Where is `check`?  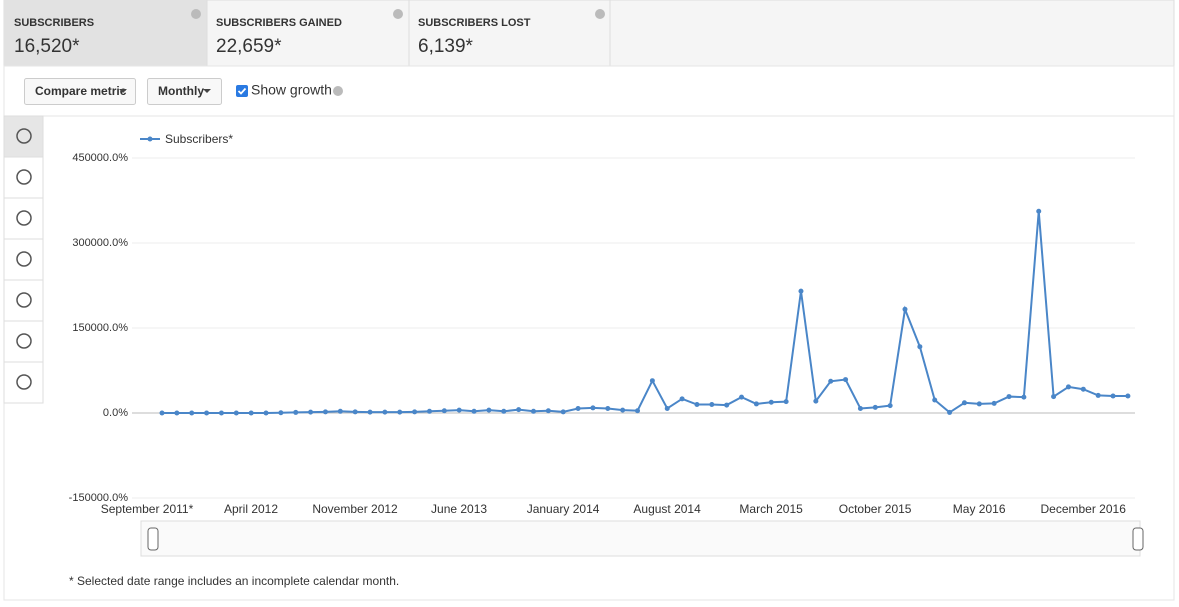 check is located at coordinates (242, 91).